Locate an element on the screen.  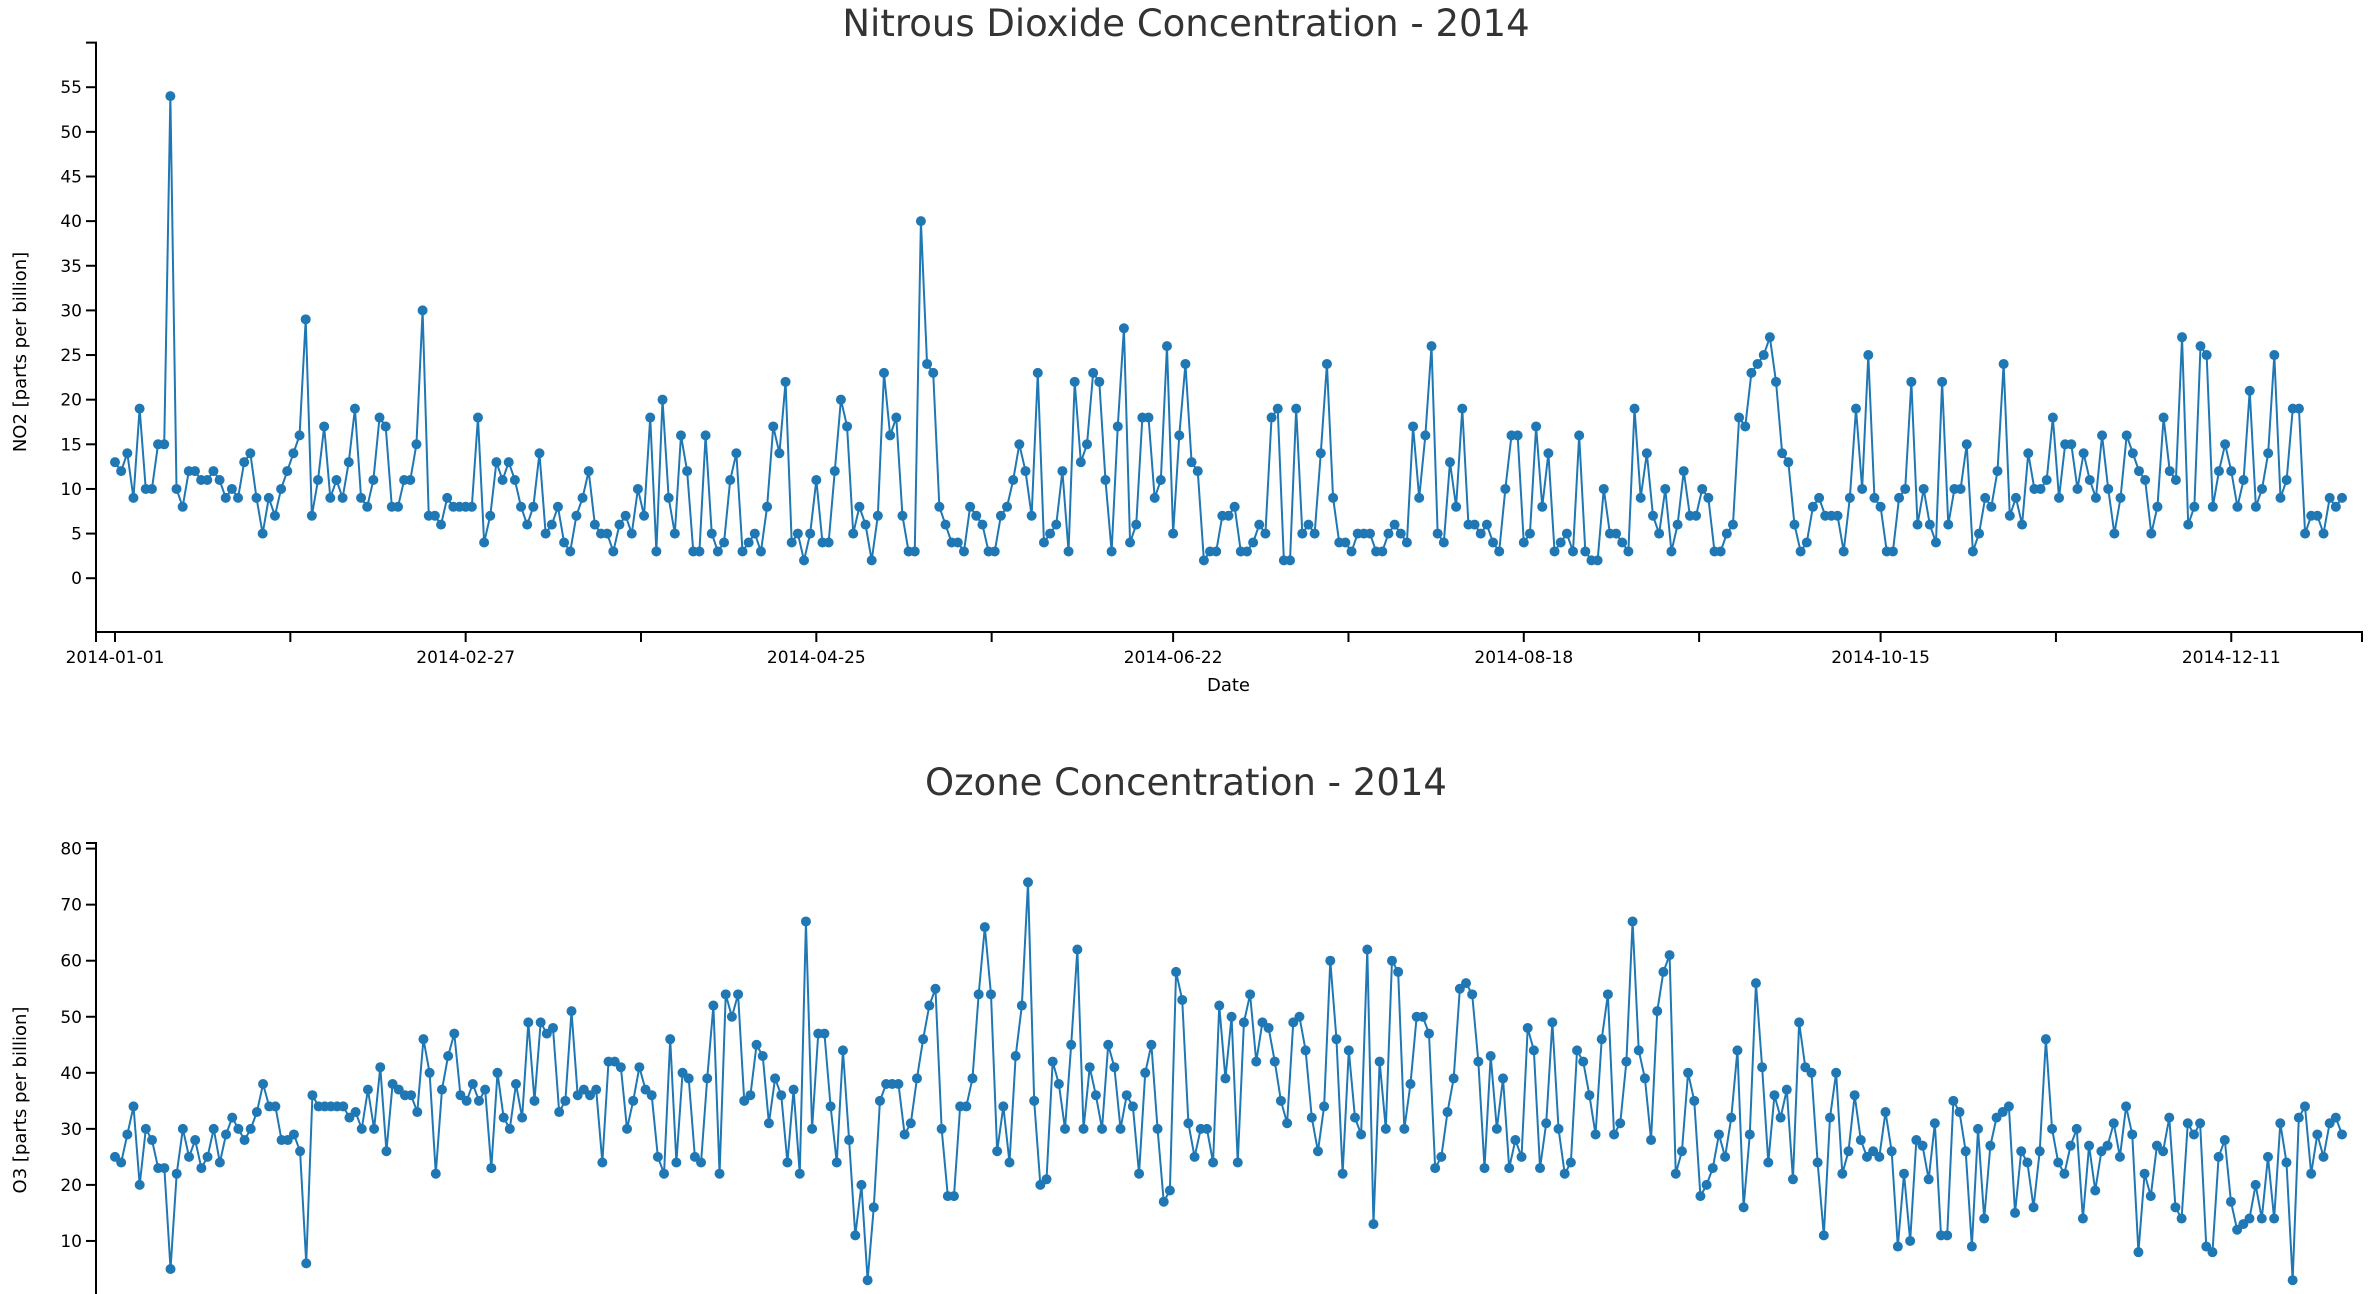
no2-y-tick-label: 30 is located at coordinates (71, 311).